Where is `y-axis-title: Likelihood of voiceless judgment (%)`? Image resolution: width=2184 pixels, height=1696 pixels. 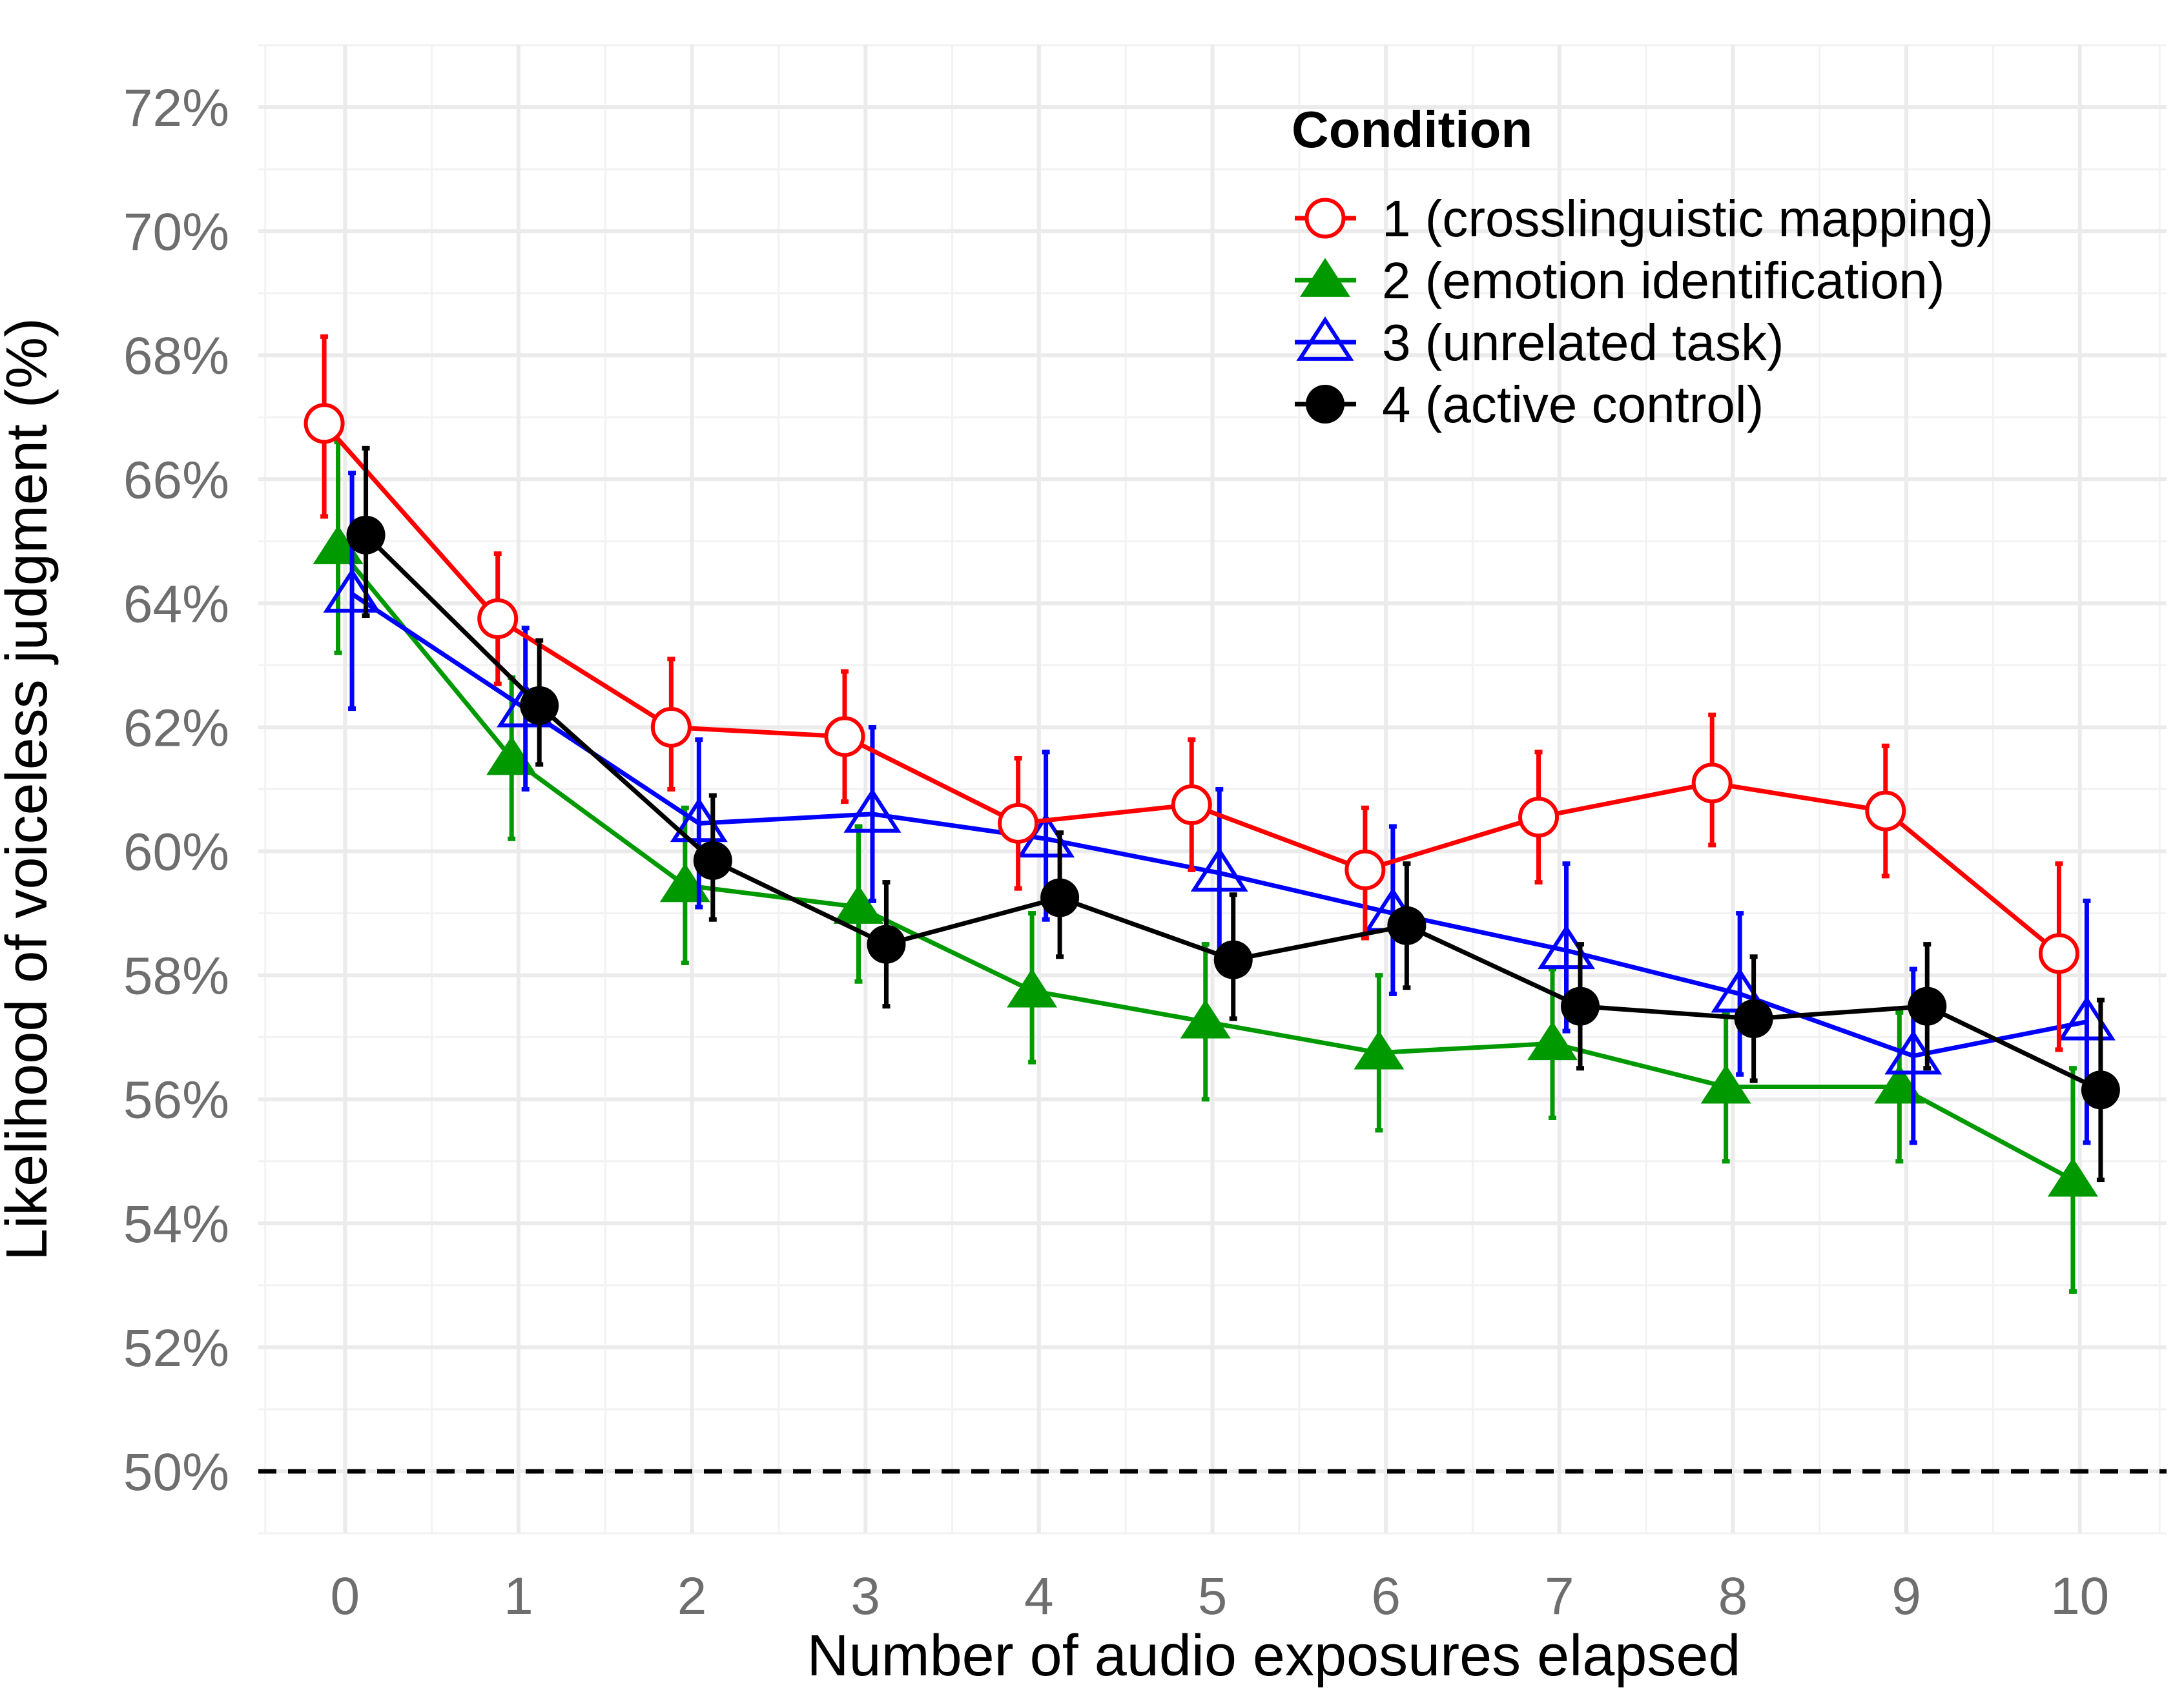
y-axis-title: Likelihood of voiceless judgment (%) is located at coordinates (29, 789).